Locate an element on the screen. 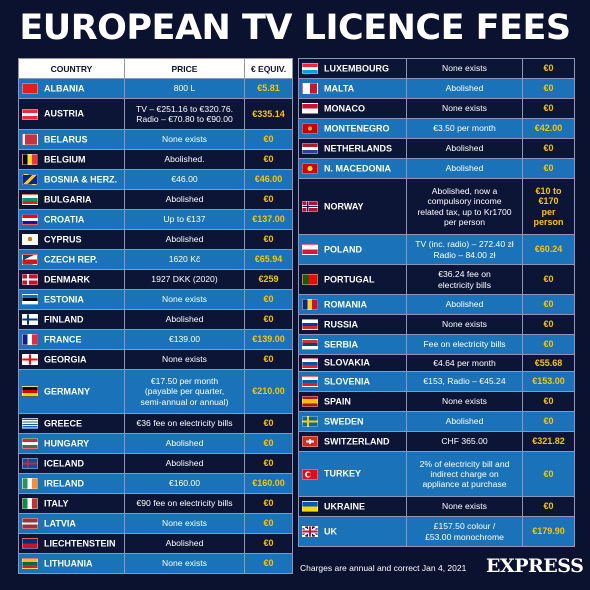 The image size is (590, 590). country-cell: PORTUGAL is located at coordinates (352, 279).